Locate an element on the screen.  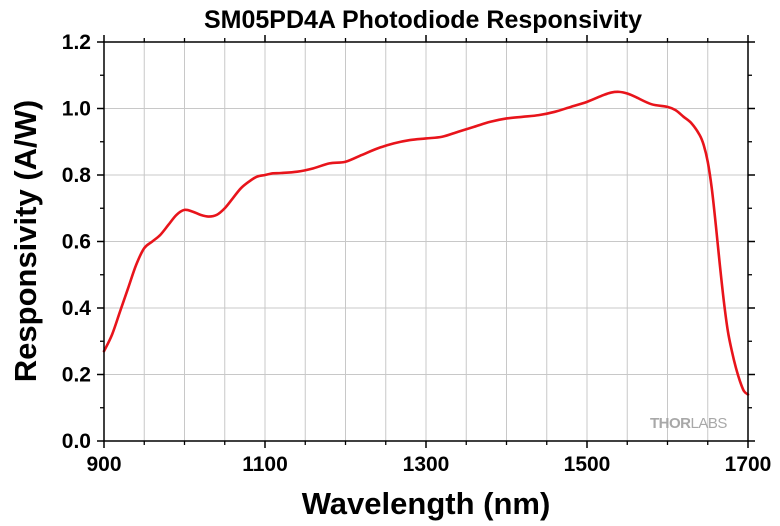
y-tick-label: 0.8 is located at coordinates (77, 175).